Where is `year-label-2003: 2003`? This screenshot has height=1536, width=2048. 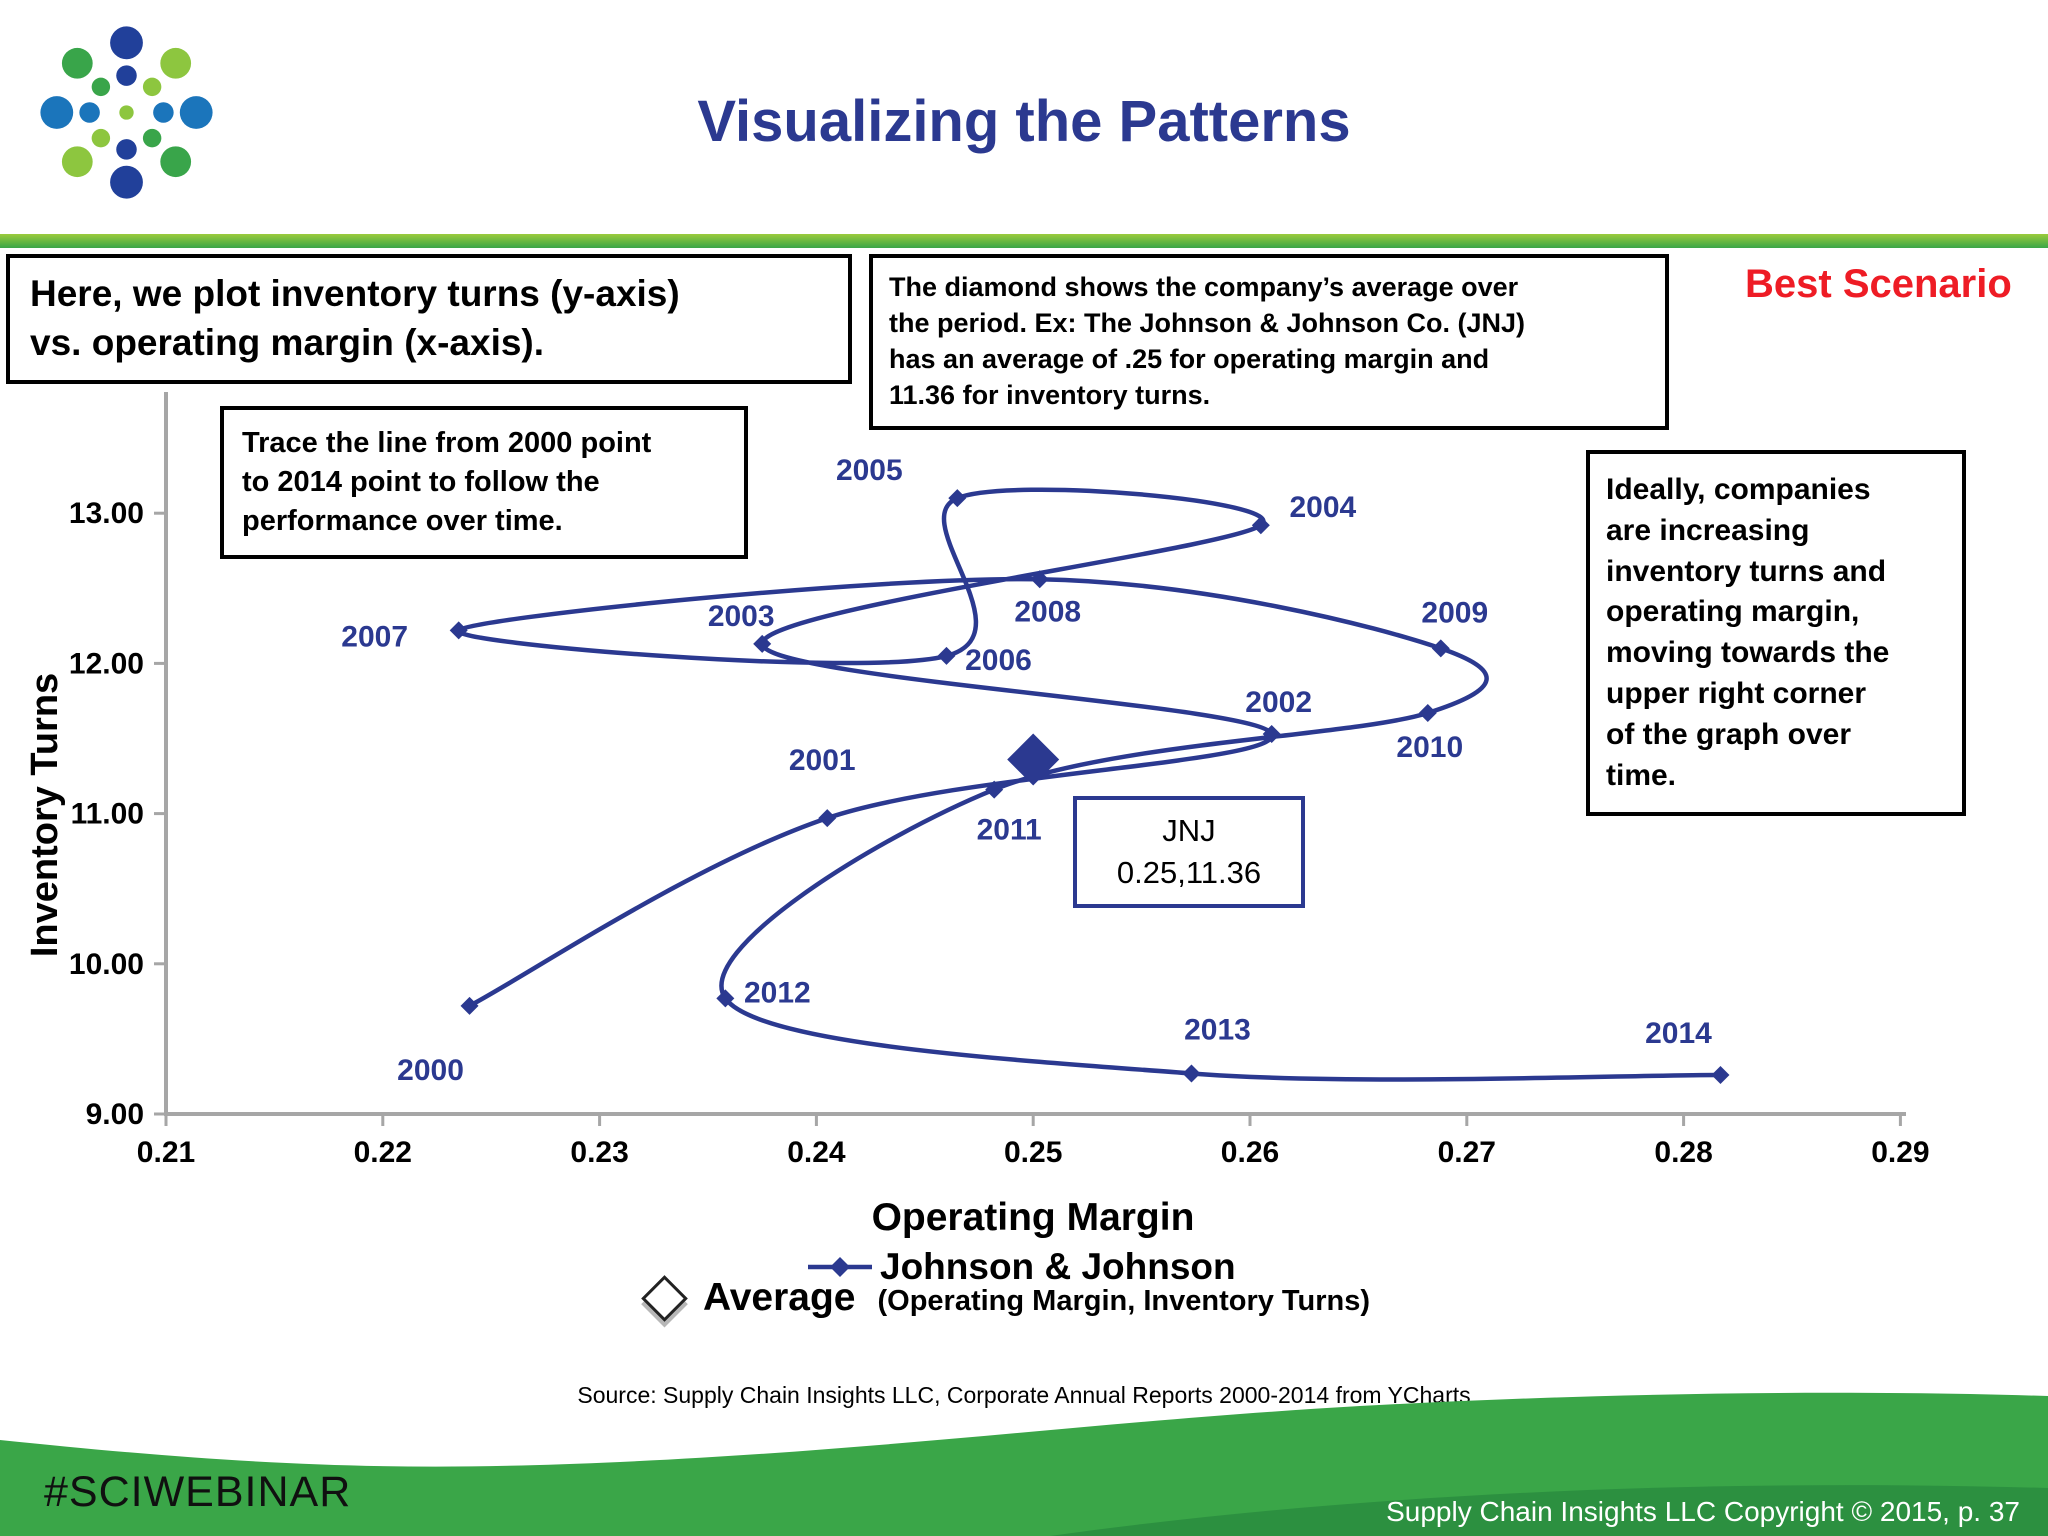
year-label-2003: 2003 is located at coordinates (741, 616).